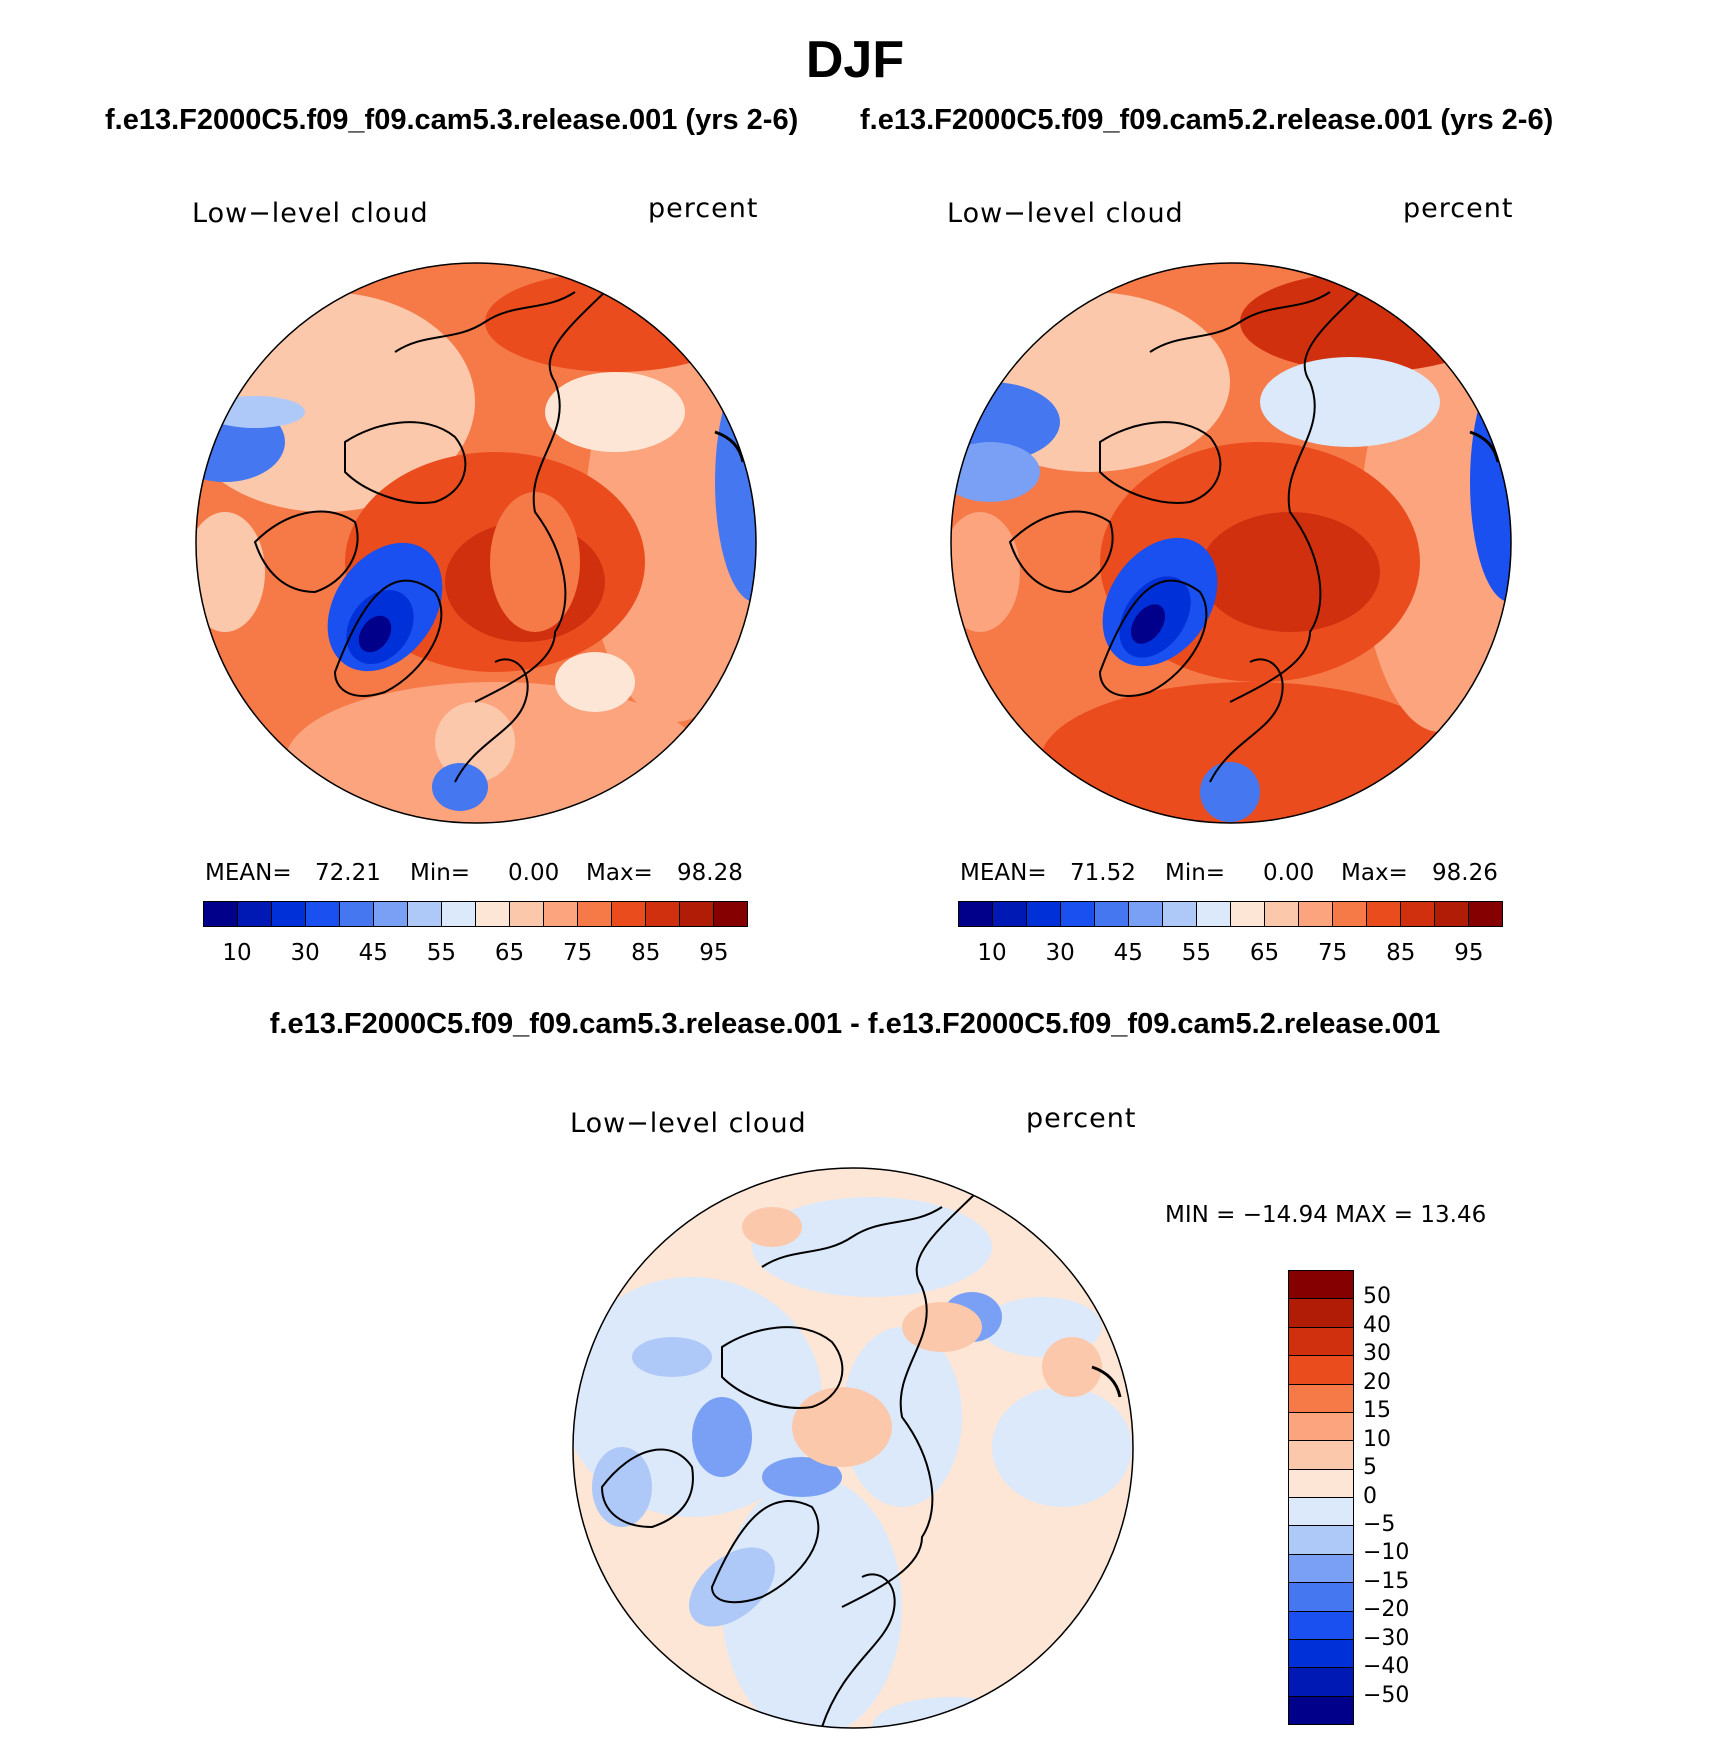 Image resolution: width=1710 pixels, height=1738 pixels. I want to click on panel2-mean-value: 71.52, so click(1103, 873).